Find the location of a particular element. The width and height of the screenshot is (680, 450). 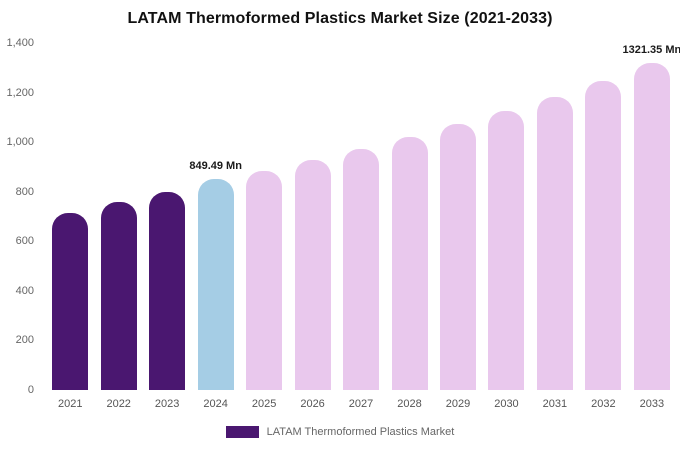

bar-slot-2022 is located at coordinates (118, 216).